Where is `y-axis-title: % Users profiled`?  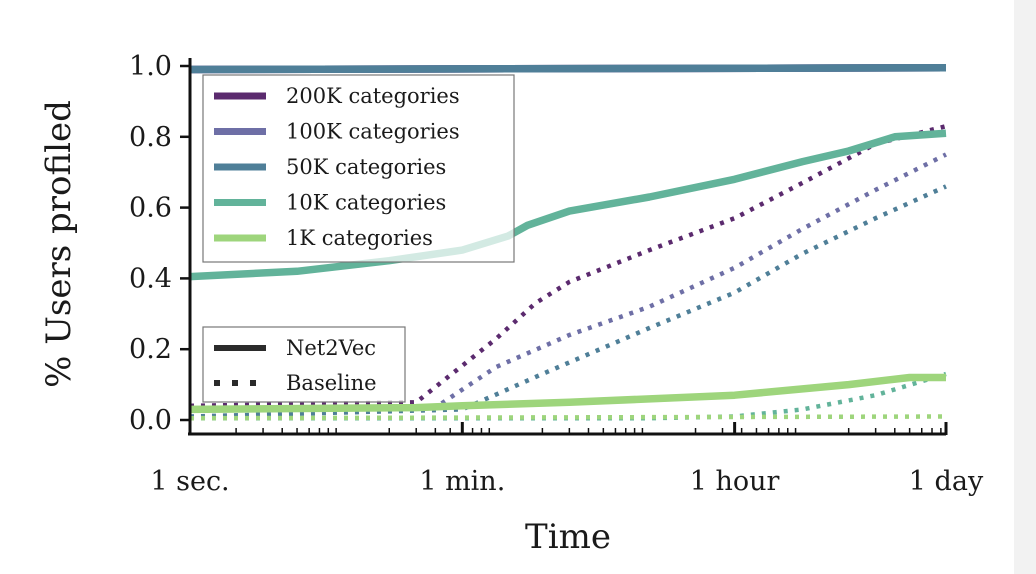 y-axis-title: % Users profiled is located at coordinates (59, 244).